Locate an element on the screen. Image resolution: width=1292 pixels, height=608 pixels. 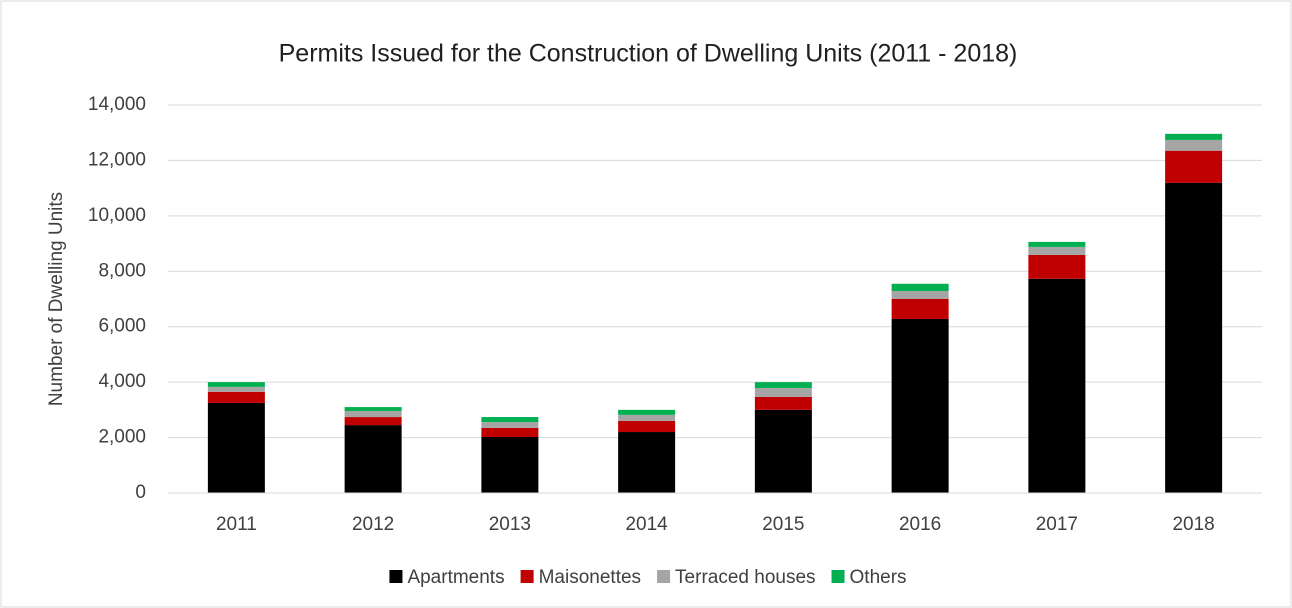
x-tick-label: 2013 is located at coordinates (510, 524).